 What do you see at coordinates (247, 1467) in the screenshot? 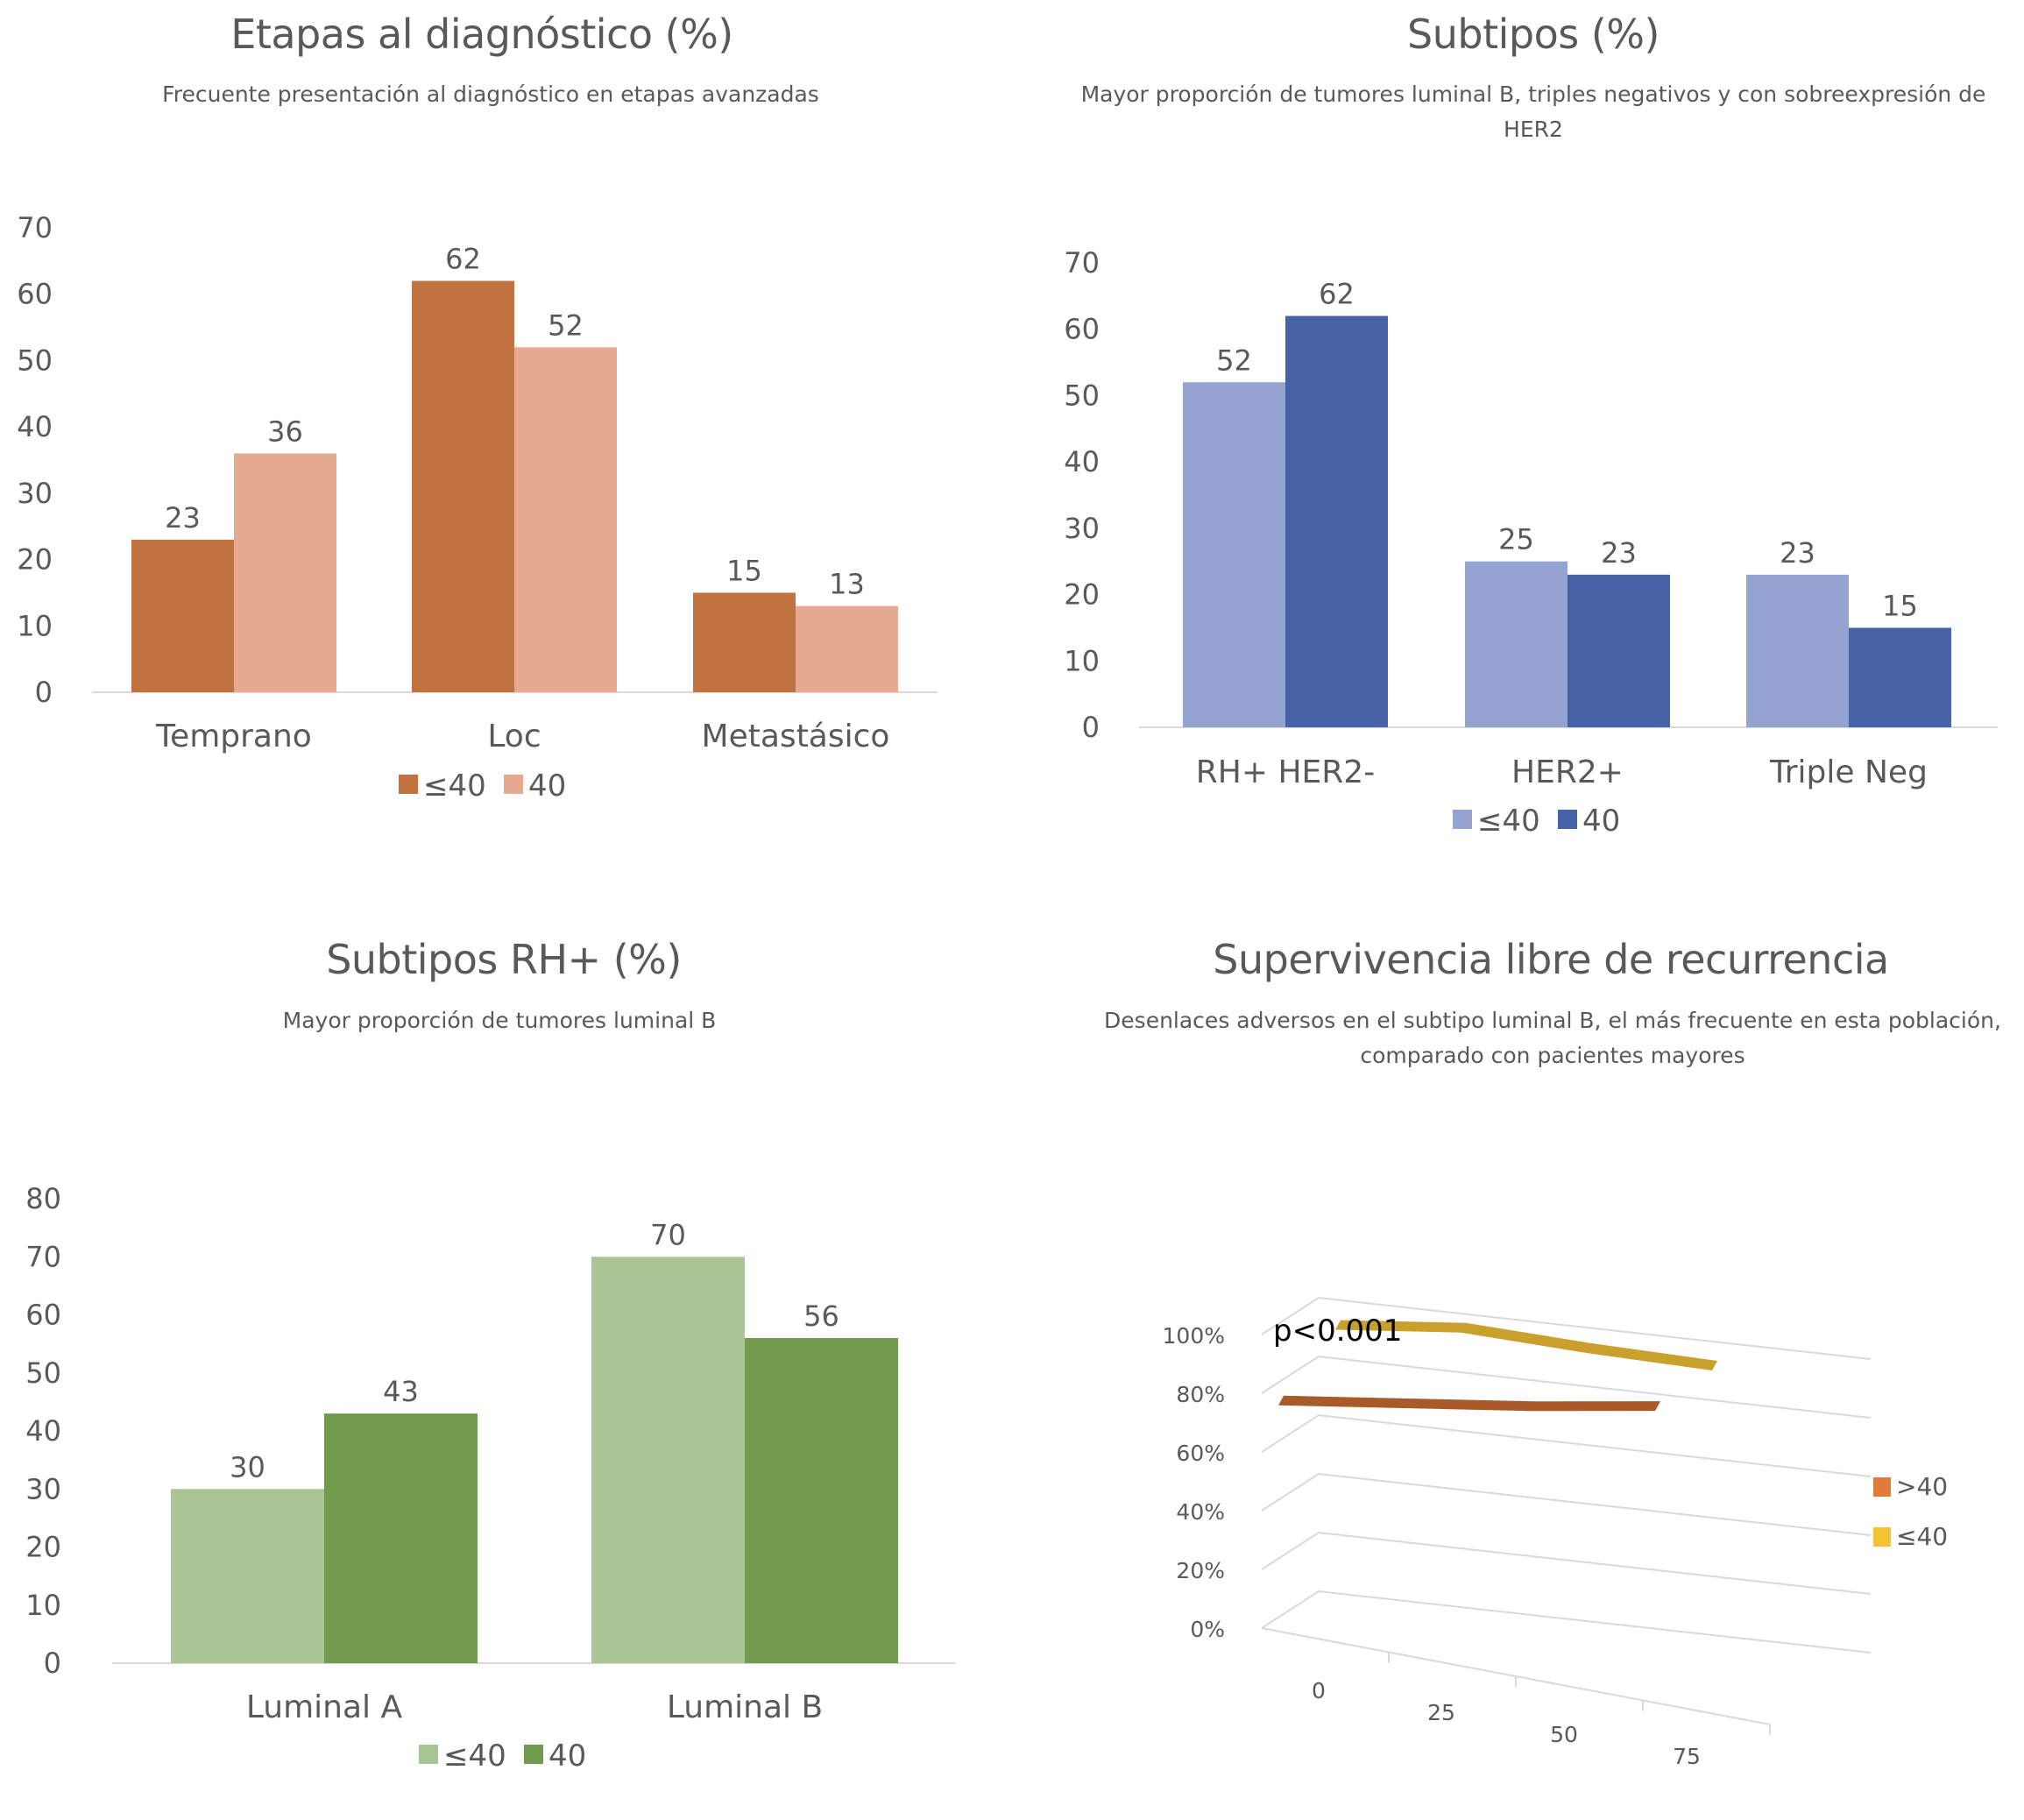
I see `data-label: 30` at bounding box center [247, 1467].